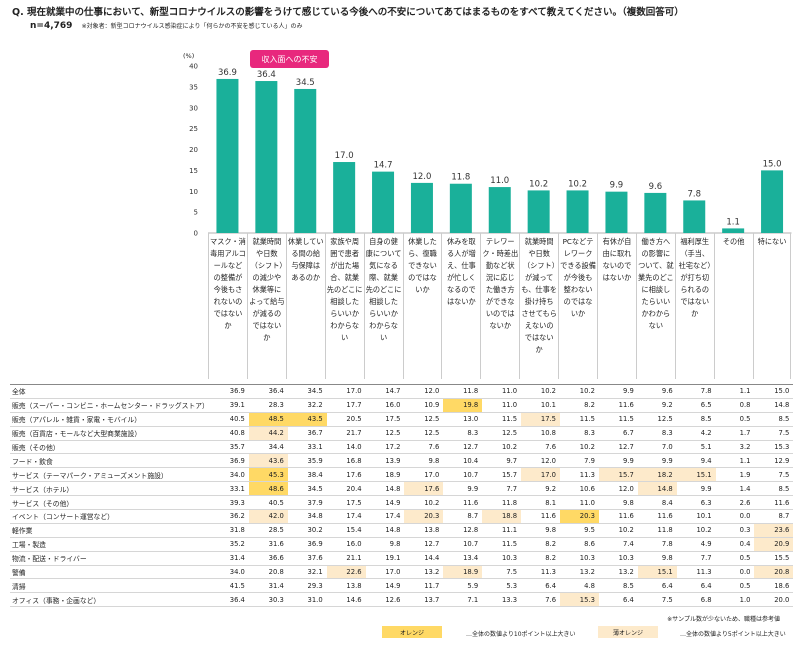  I want to click on table-cell: 10.4, so click(463, 461).